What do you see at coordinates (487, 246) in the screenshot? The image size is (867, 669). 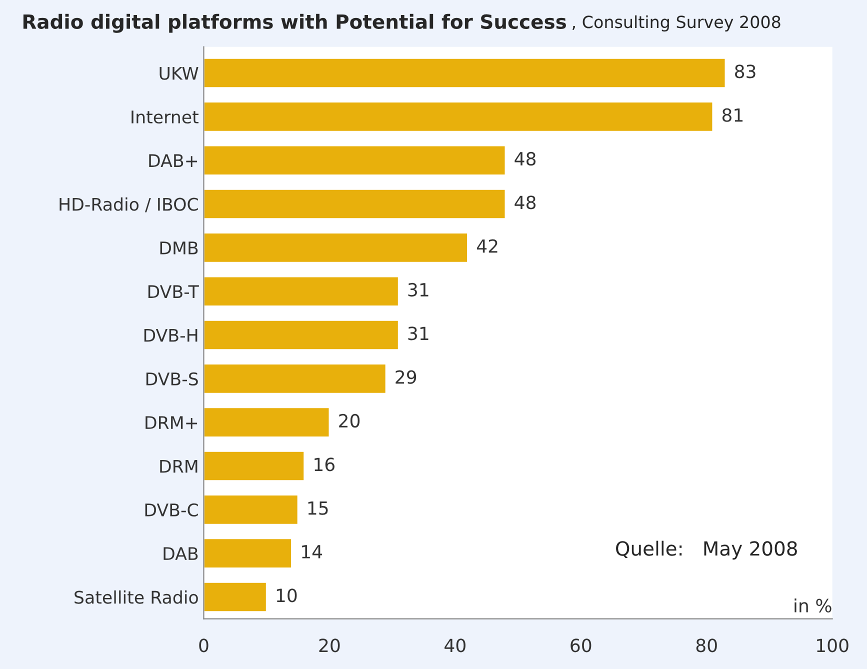 I see `data-label: 42` at bounding box center [487, 246].